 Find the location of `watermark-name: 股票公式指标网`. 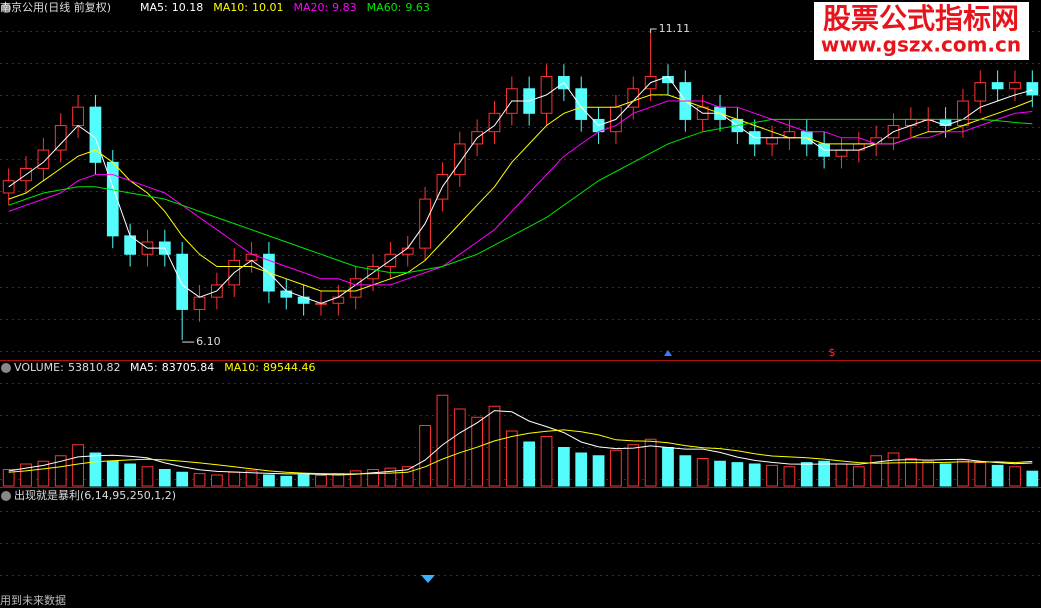

watermark-name: 股票公式指标网 is located at coordinates (921, 18).